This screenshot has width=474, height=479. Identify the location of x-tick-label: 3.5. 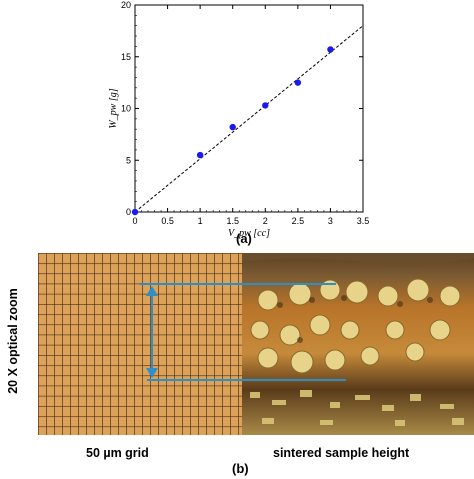
(363, 221).